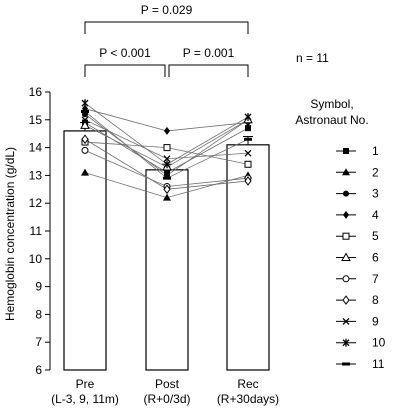  I want to click on y-tick-label: 9, so click(38, 287).